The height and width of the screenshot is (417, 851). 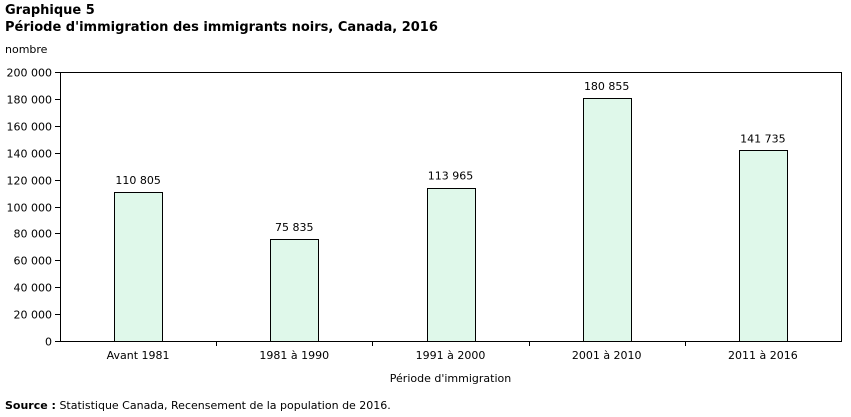 I want to click on y-axis-unit-label: nombre, so click(x=26, y=49).